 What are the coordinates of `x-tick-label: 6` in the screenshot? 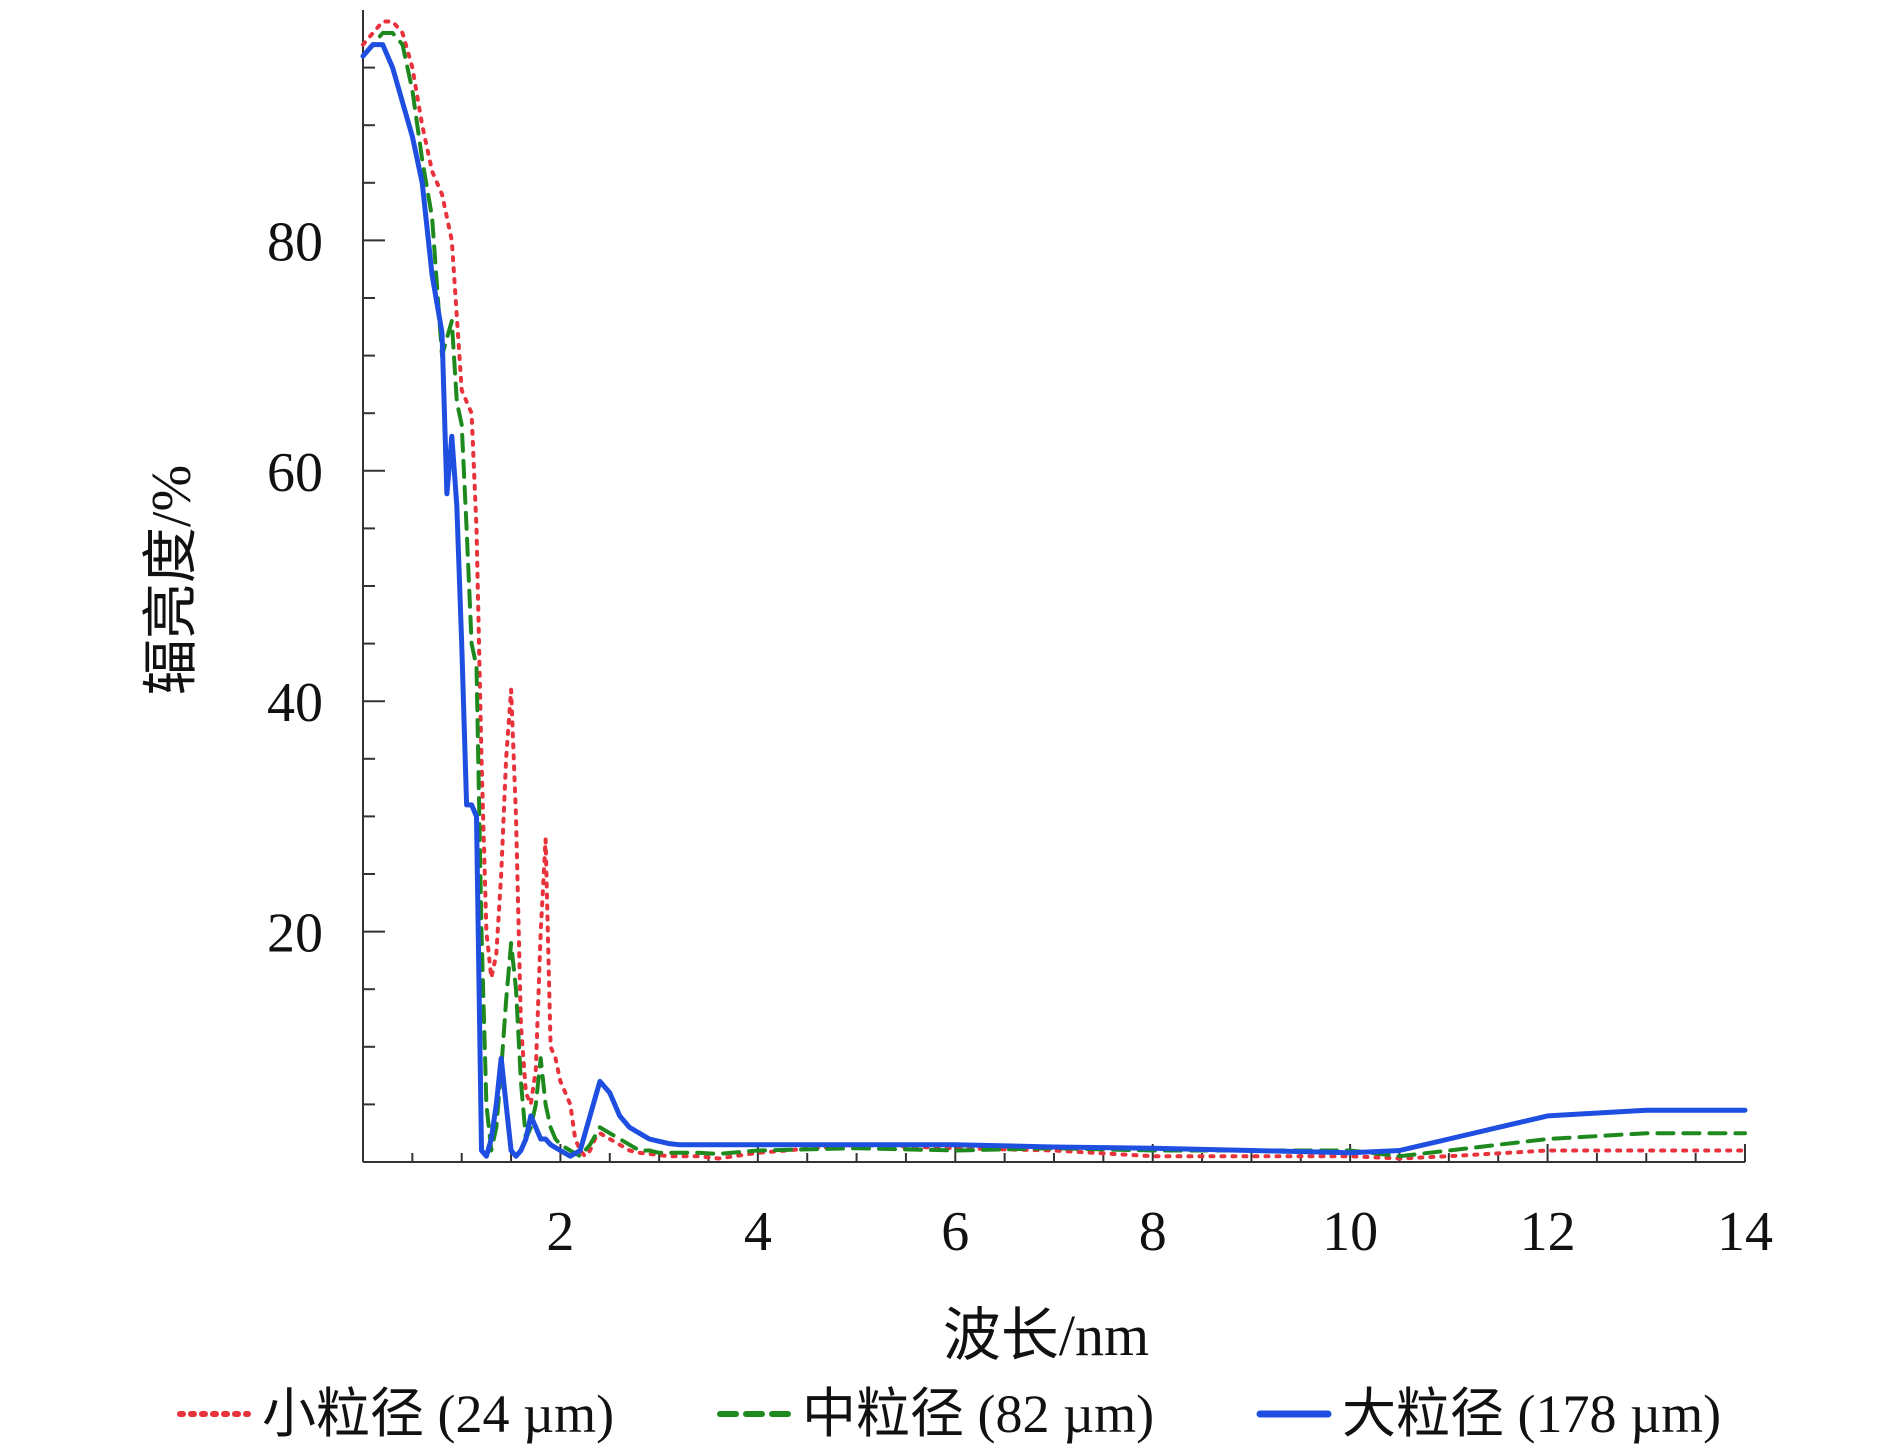 It's located at (955, 1232).